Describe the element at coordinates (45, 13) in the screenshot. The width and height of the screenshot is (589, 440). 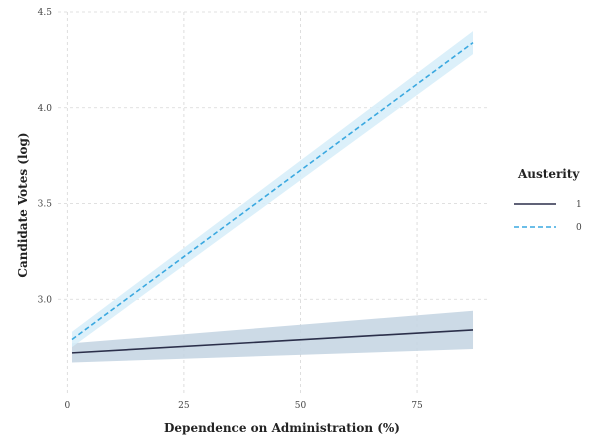
I see `y-tick-label: 4.5` at that location.